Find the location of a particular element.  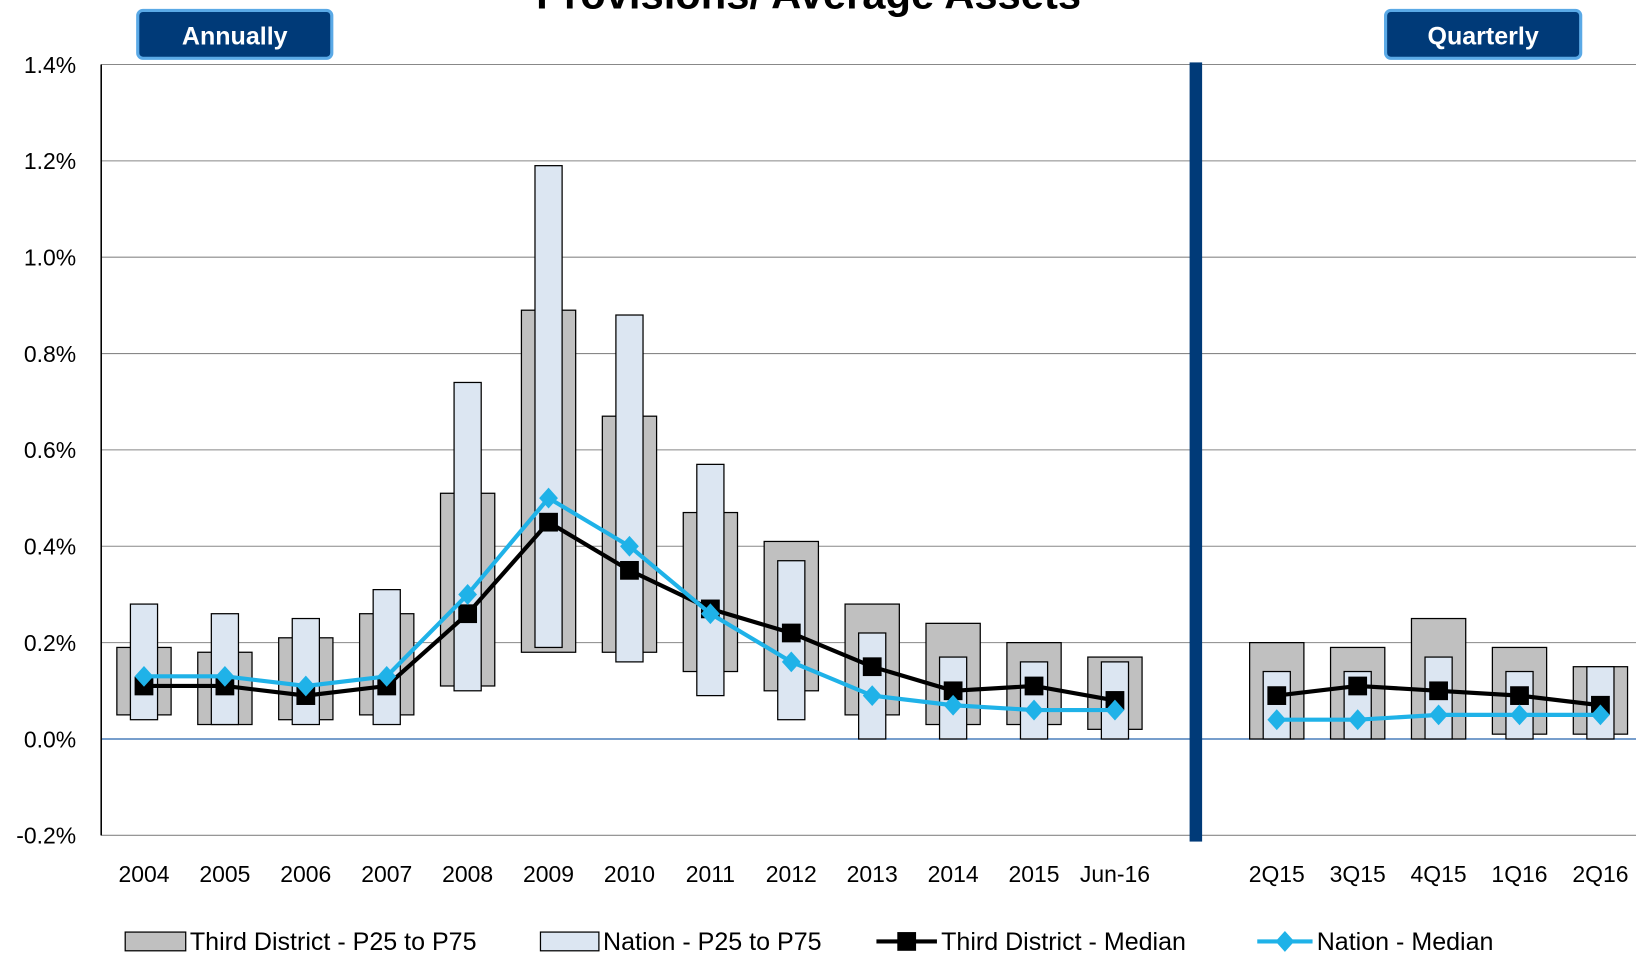

chart-title: Provisions/ Average Assets is located at coordinates (808, 8).